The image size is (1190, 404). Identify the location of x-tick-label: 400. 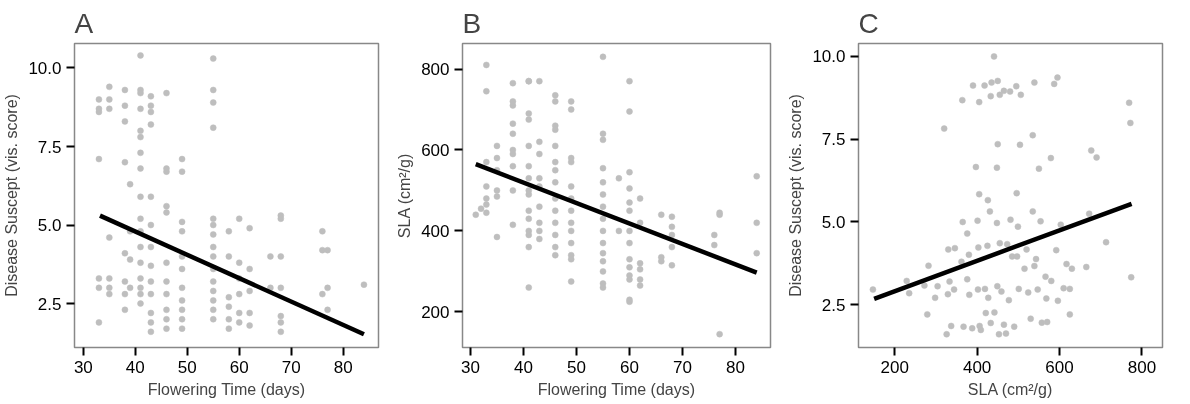
(977, 367).